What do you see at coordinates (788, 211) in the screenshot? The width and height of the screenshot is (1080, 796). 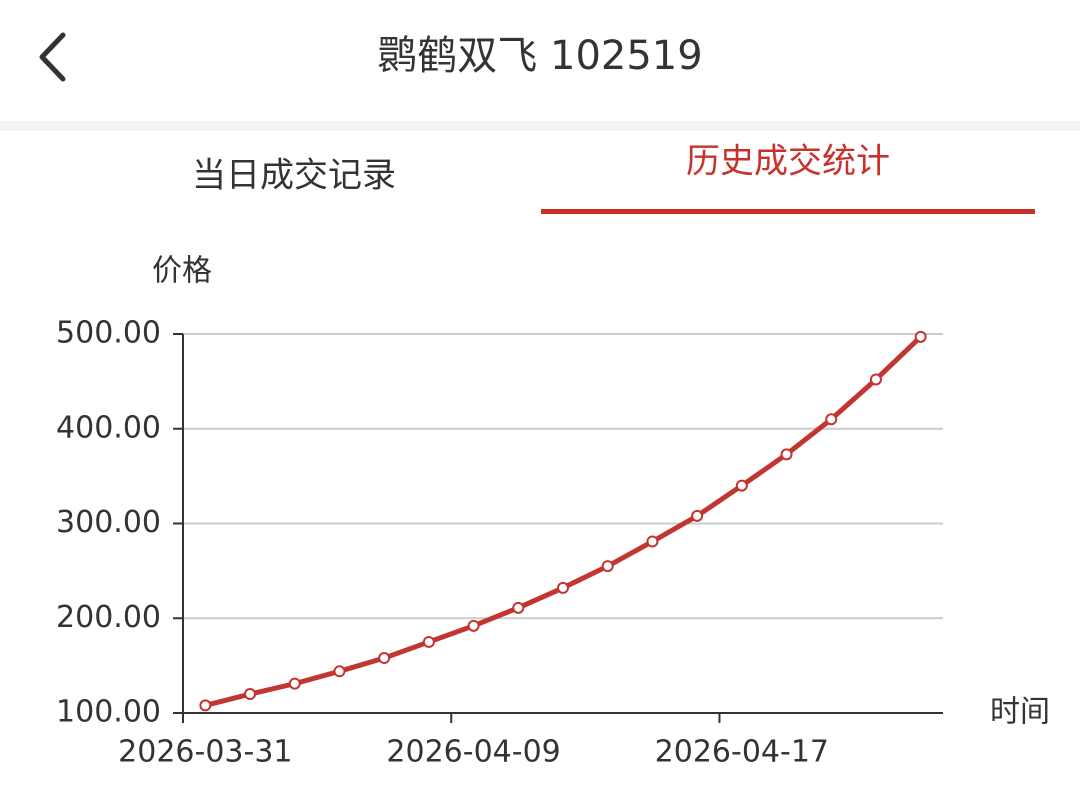 I see `tab-underline` at bounding box center [788, 211].